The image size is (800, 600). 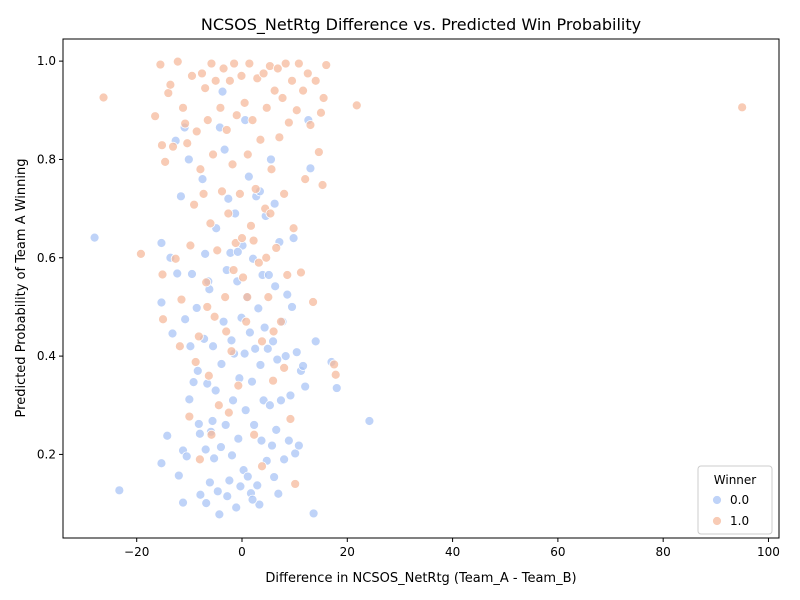 What do you see at coordinates (663, 552) in the screenshot?
I see `x-tick-label: 80` at bounding box center [663, 552].